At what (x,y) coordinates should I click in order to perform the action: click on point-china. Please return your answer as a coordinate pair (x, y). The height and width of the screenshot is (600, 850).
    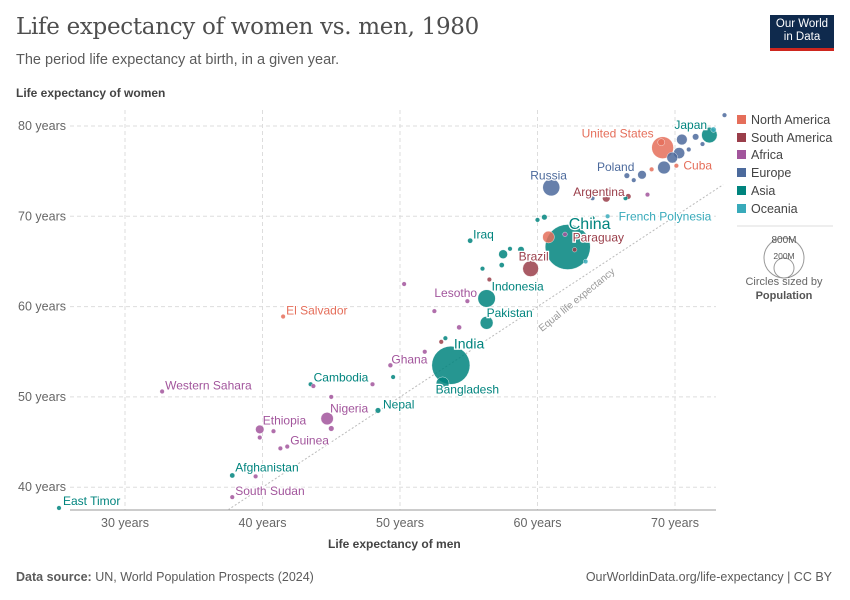
    Looking at the image, I should click on (568, 247).